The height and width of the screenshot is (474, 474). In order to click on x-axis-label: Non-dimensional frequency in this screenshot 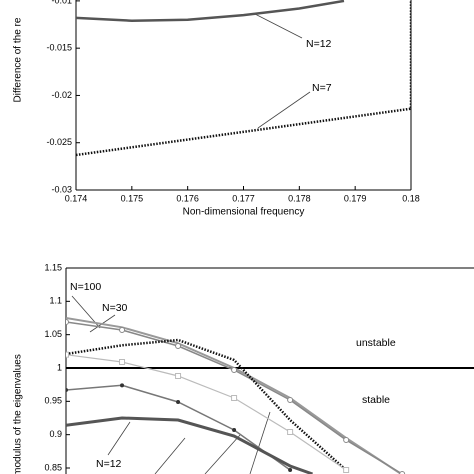, I will do `click(244, 212)`.